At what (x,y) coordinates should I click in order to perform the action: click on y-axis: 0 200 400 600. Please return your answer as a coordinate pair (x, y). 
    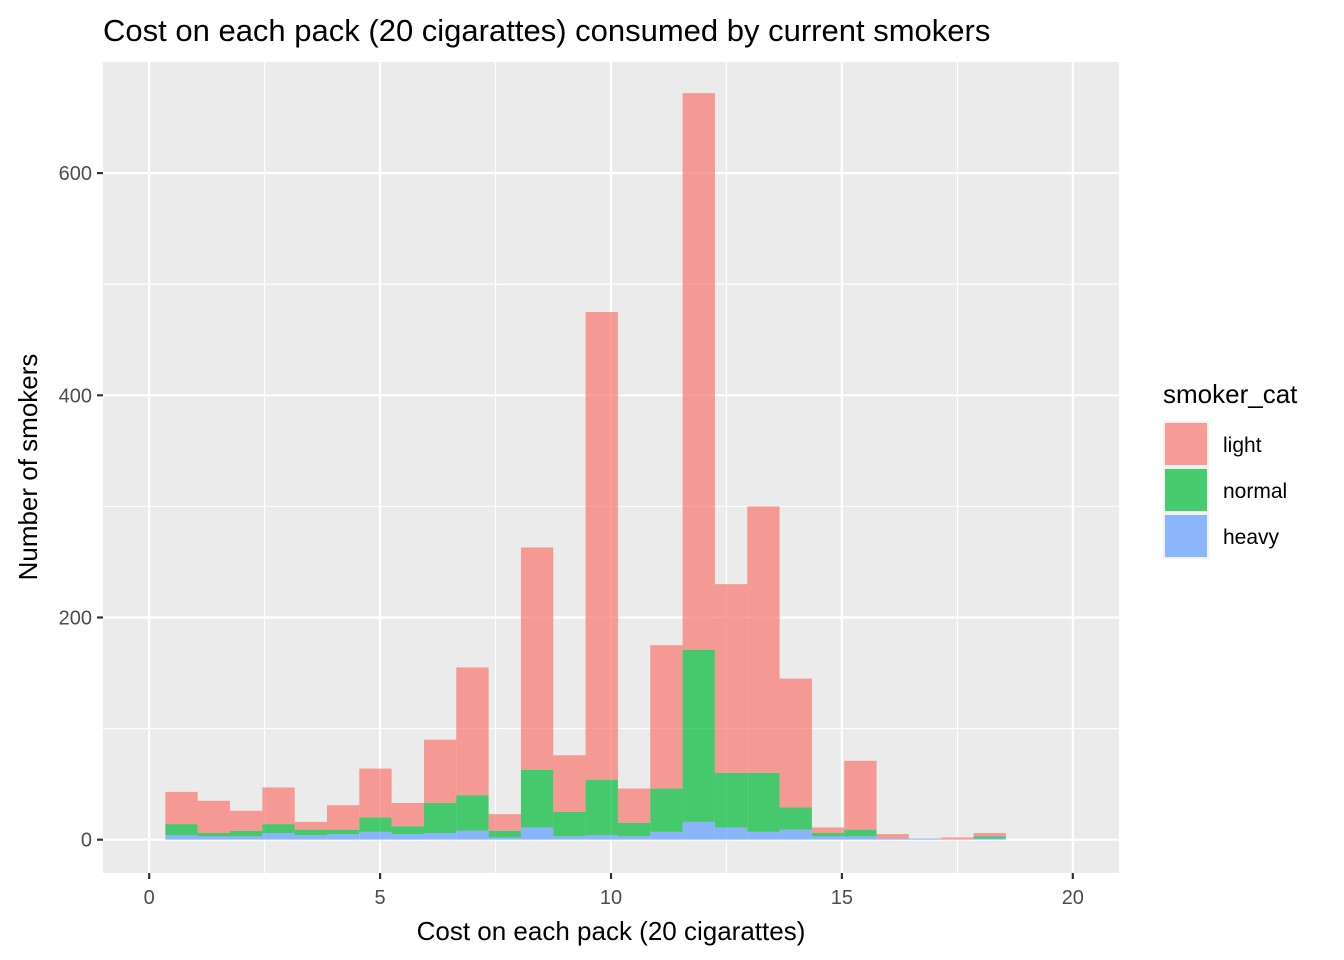
    Looking at the image, I should click on (81, 507).